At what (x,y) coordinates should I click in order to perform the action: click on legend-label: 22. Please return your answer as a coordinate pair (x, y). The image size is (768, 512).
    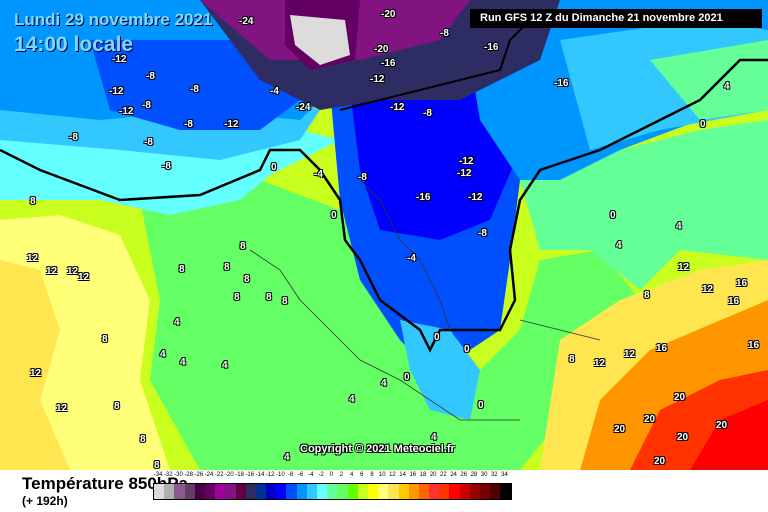
    Looking at the image, I should click on (443, 475).